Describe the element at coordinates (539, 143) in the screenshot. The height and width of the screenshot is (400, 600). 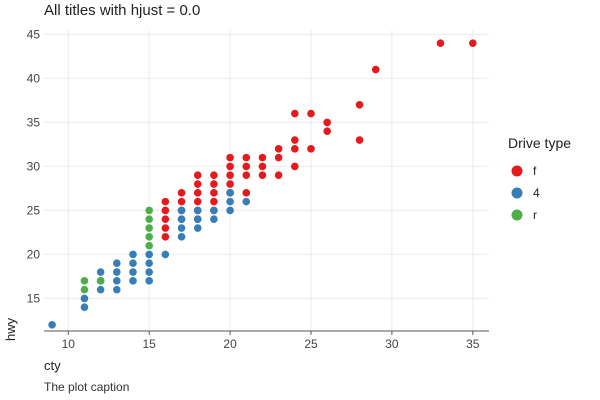
I see `legend-title: Drive type` at that location.